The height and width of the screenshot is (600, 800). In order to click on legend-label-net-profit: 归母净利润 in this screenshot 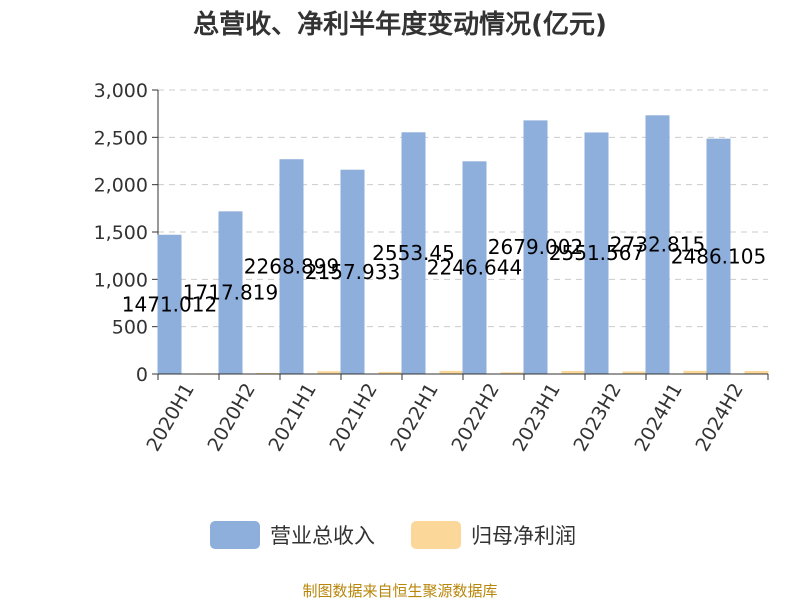, I will do `click(523, 536)`.